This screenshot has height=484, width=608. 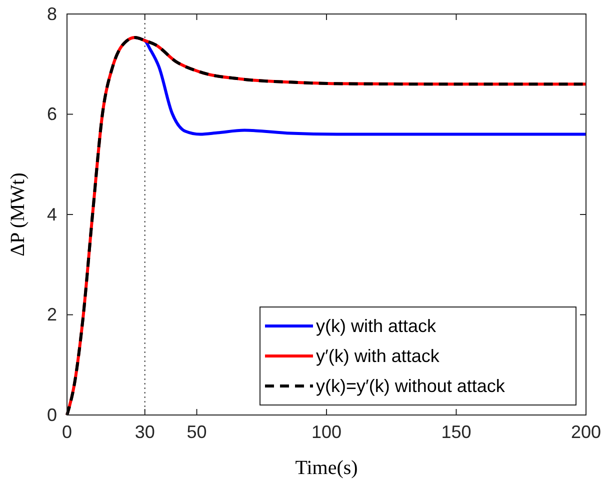 What do you see at coordinates (326, 432) in the screenshot?
I see `x-tick-label: 100` at bounding box center [326, 432].